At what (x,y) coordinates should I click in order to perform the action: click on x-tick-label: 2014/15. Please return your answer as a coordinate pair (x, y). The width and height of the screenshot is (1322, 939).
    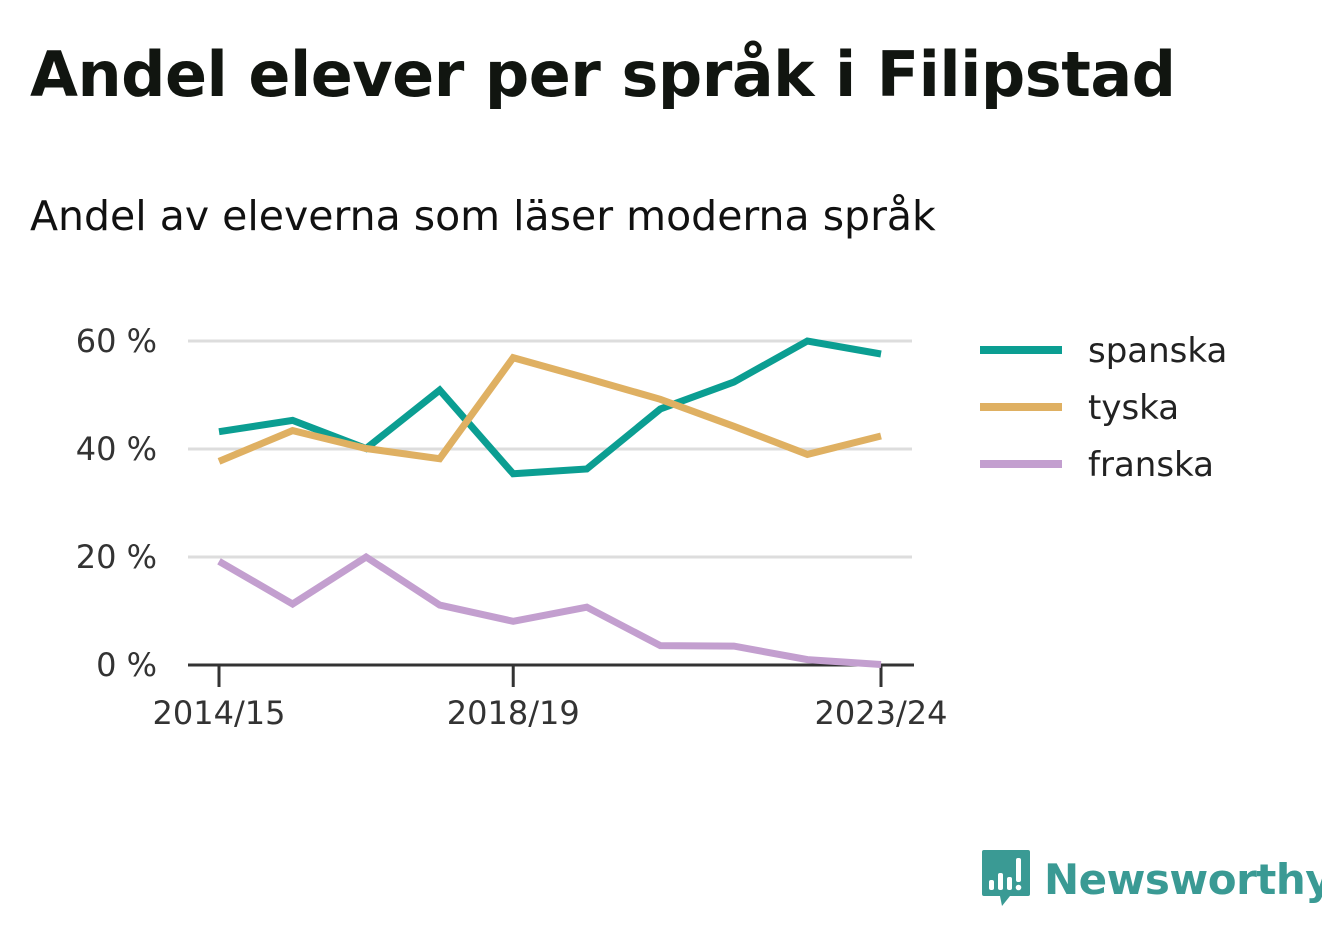
    Looking at the image, I should click on (219, 713).